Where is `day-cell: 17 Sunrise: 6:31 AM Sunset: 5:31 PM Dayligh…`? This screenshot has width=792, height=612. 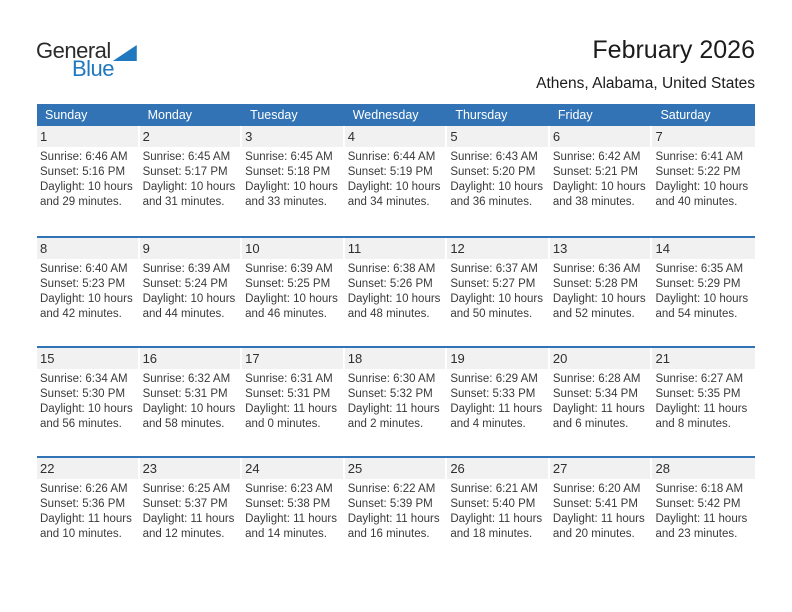 day-cell: 17 Sunrise: 6:31 AM Sunset: 5:31 PM Dayligh… is located at coordinates (293, 402).